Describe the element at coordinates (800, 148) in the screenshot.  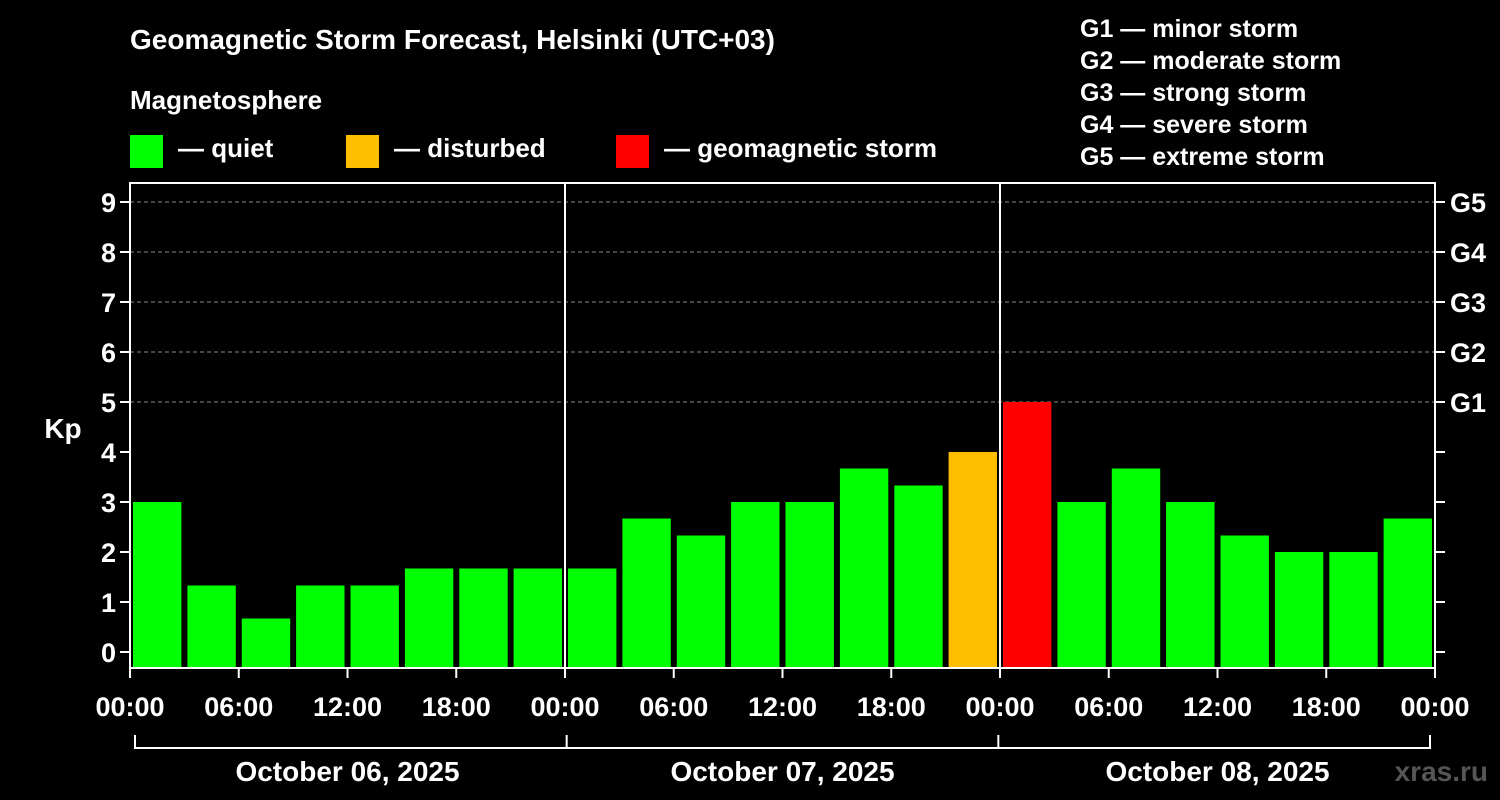
I see `legend-label: — geomagnetic storm` at that location.